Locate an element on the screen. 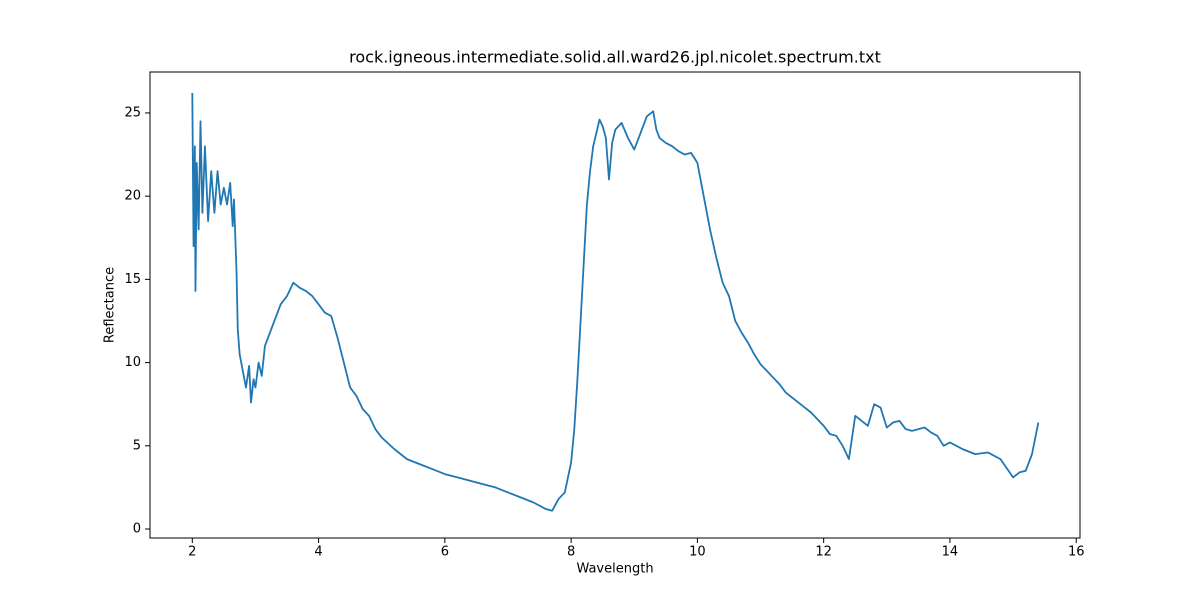  x-tick-label: 2 is located at coordinates (192, 552).